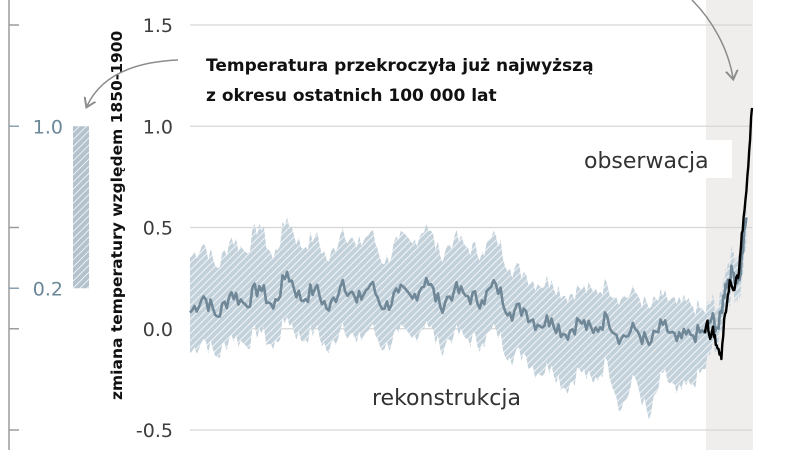 The width and height of the screenshot is (800, 454). I want to click on observation-label: obserwacja, so click(646, 161).